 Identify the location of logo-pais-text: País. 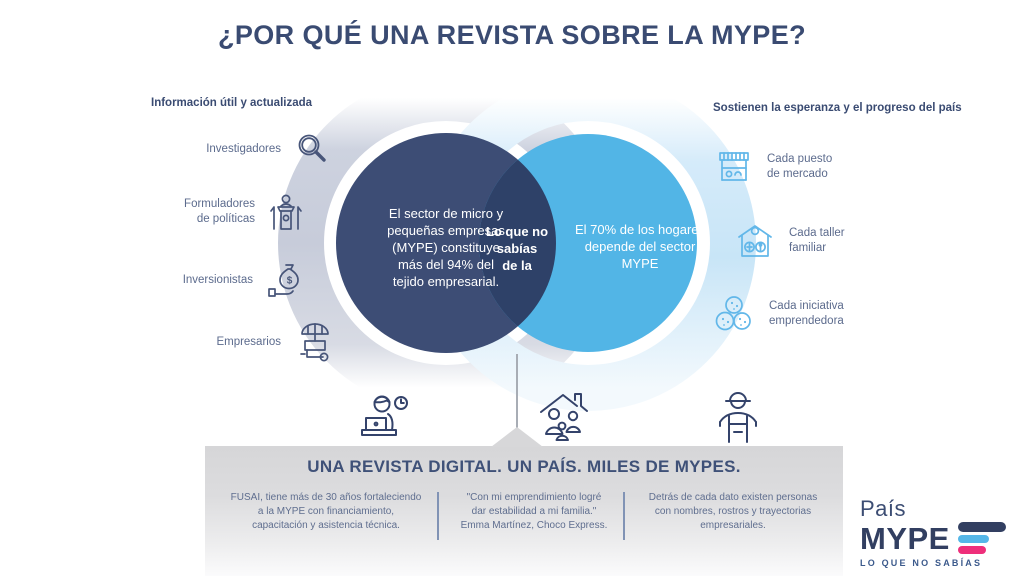
(883, 508).